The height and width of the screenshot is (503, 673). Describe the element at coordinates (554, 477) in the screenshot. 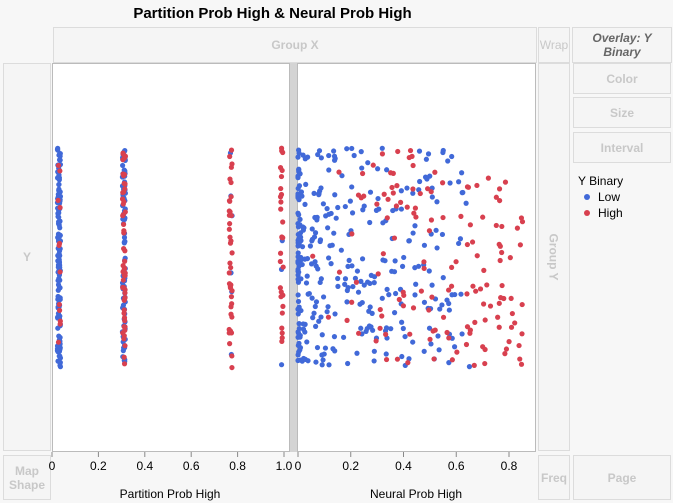

I see `freq-zone: Freq` at that location.